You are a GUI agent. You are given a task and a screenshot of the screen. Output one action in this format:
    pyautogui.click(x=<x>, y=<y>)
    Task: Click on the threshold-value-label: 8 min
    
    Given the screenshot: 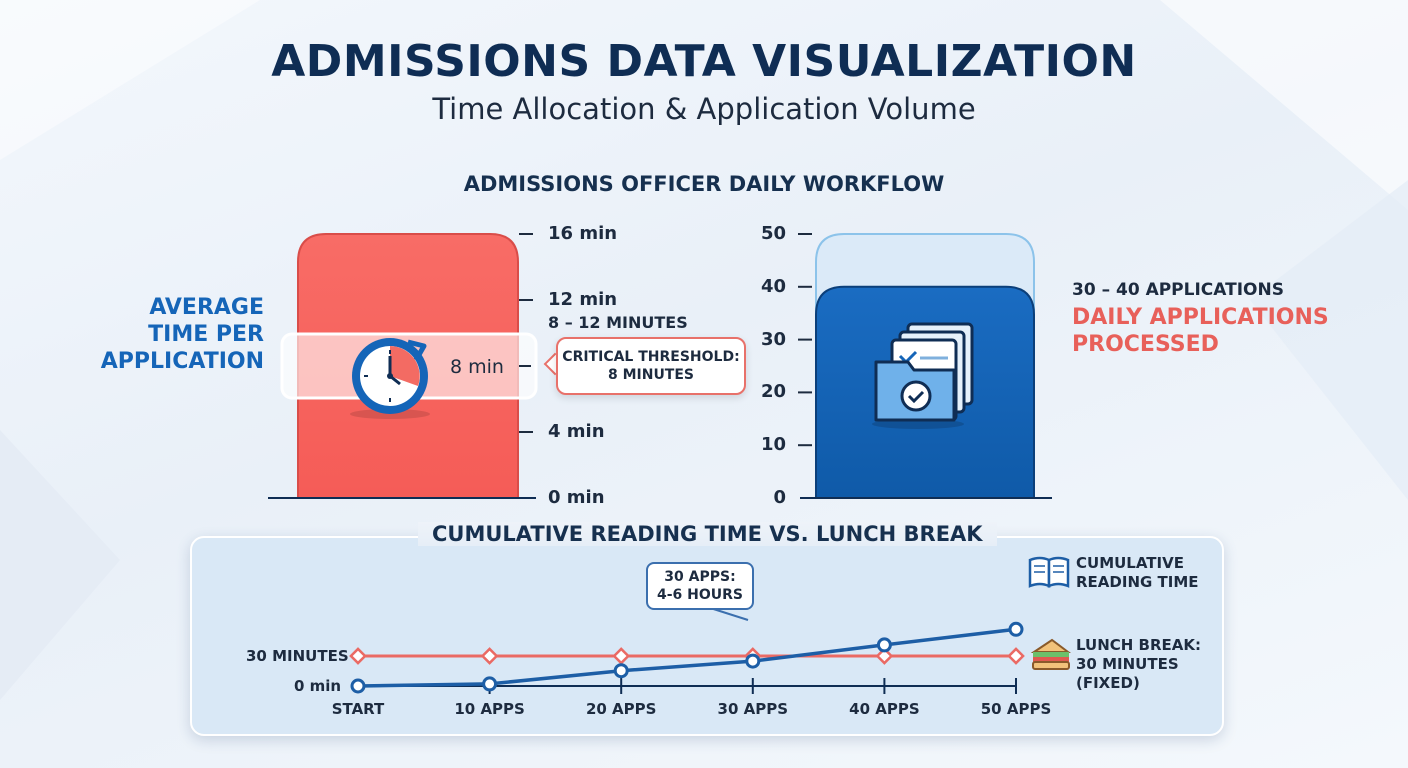 What is the action you would take?
    pyautogui.click(x=477, y=367)
    